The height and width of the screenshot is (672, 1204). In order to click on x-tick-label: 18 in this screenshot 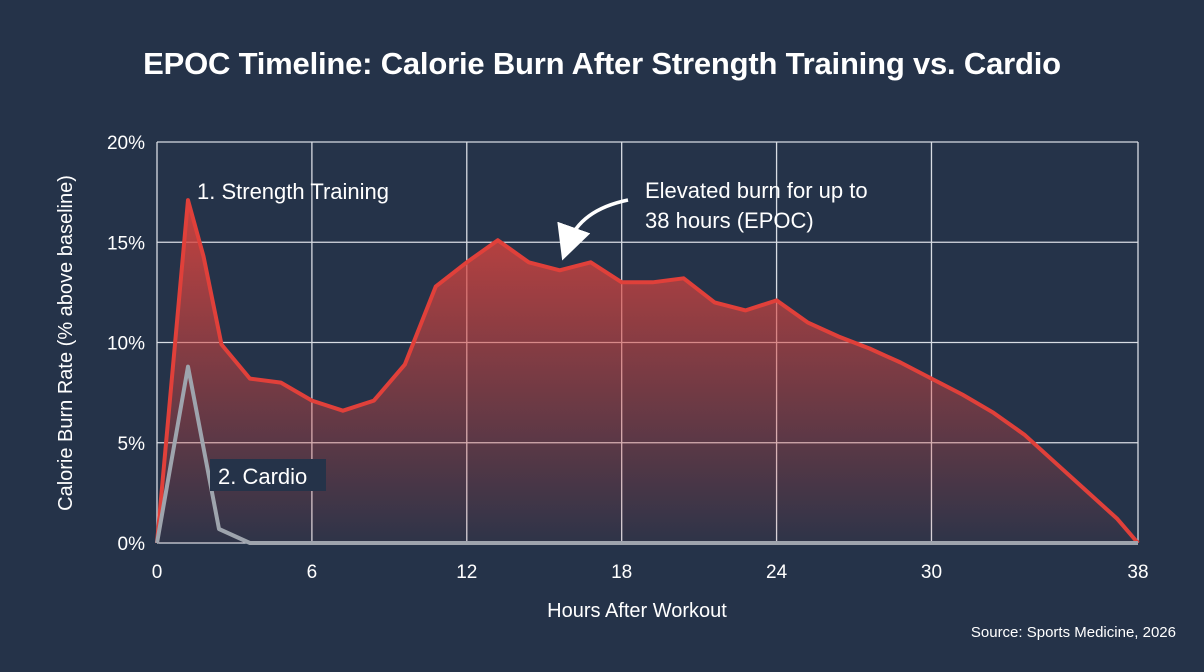, I will do `click(621, 572)`.